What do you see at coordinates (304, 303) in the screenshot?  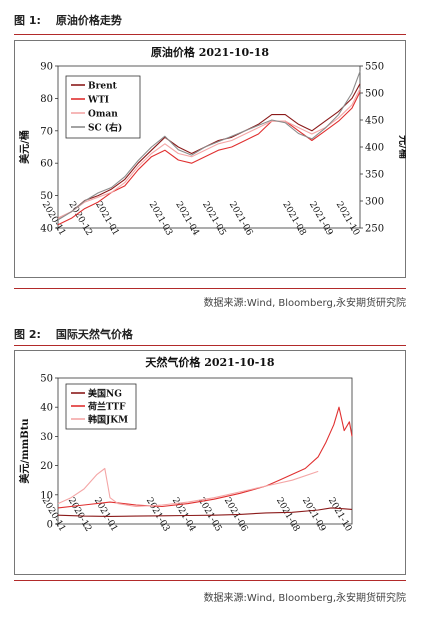 I see `figure1-source: 数据来源:Wind, Bloomberg,永安期货研究院` at bounding box center [304, 303].